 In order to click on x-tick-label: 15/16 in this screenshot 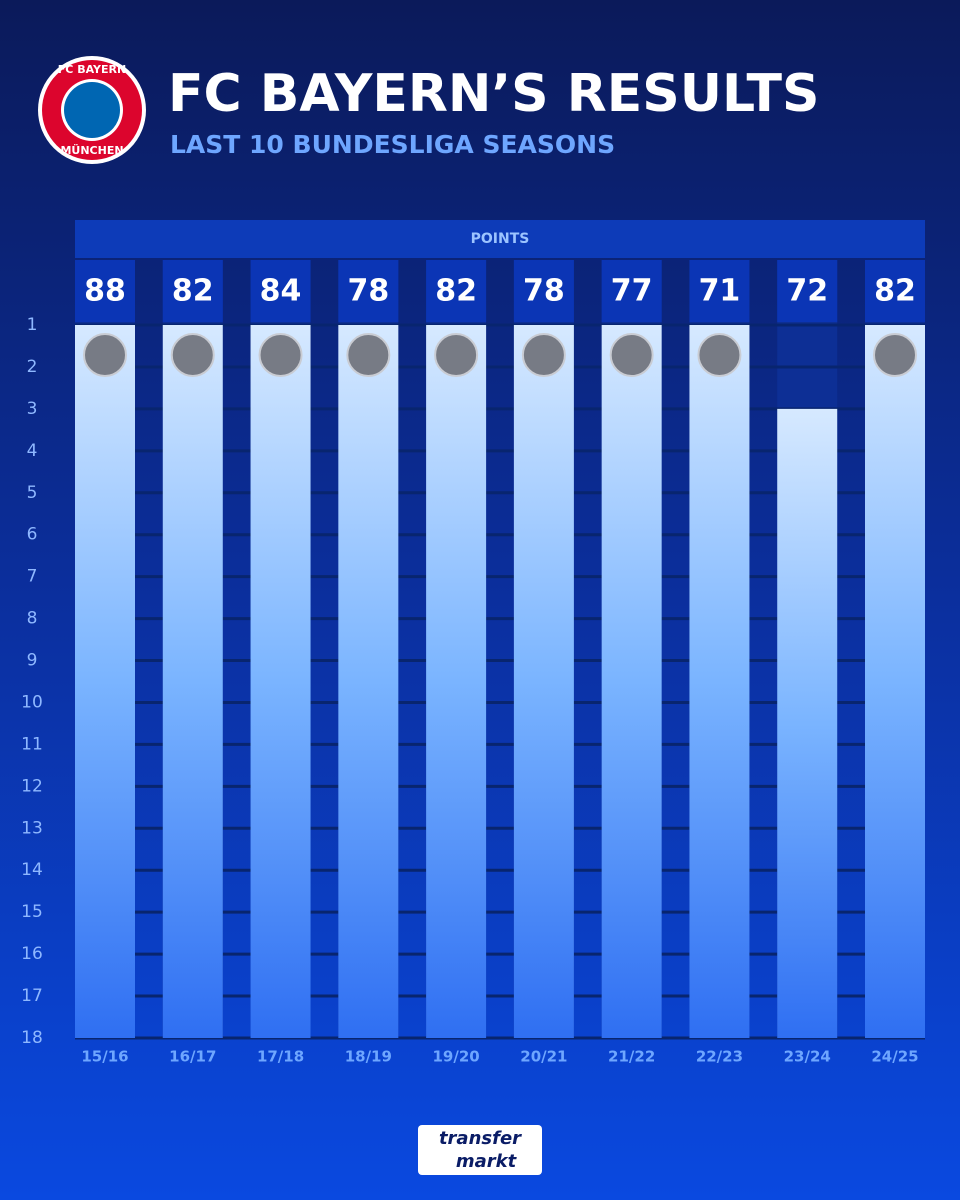, I will do `click(104, 1057)`.